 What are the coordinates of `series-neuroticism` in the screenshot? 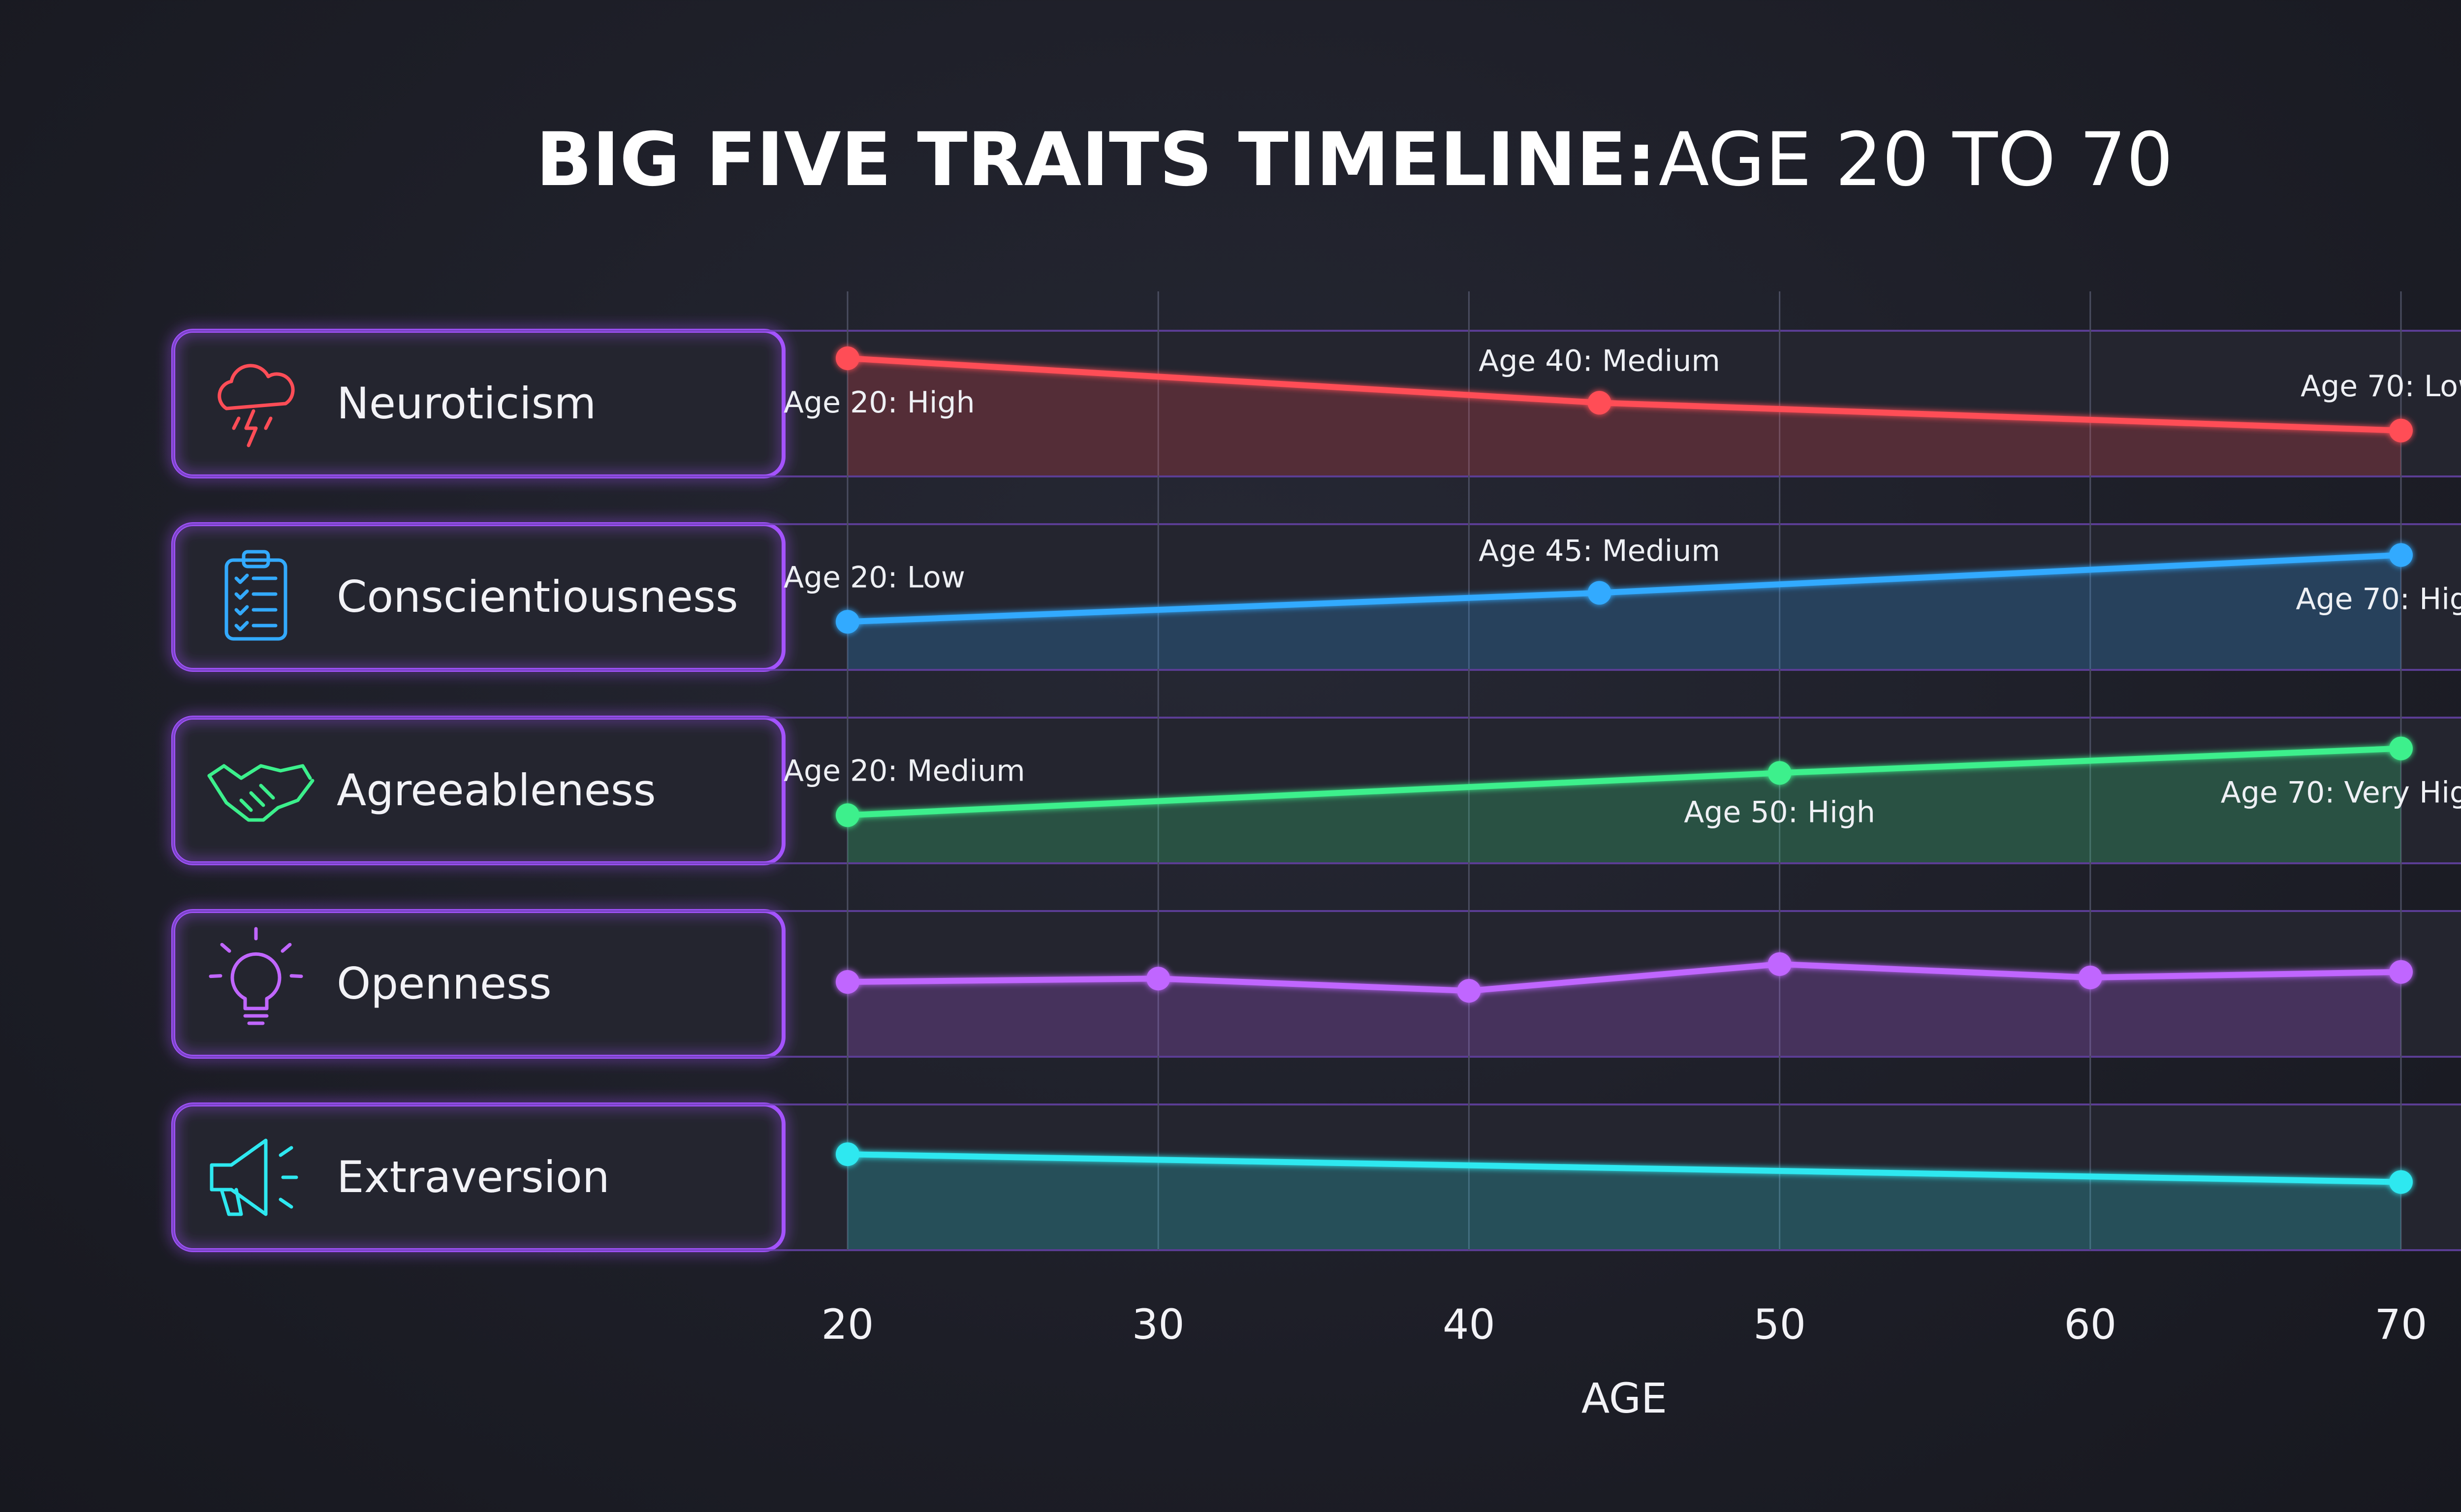 It's located at (1624, 410).